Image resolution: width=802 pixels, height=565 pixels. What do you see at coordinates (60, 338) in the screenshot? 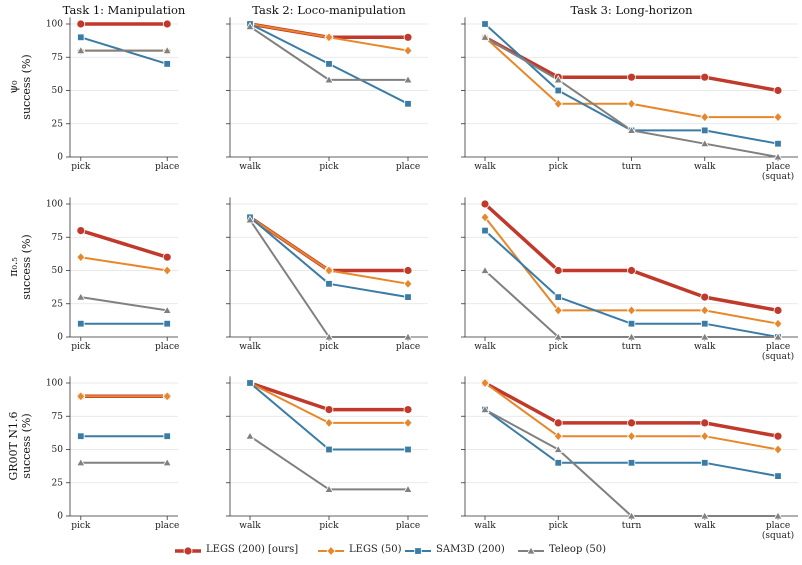
I see `y-tick-label: 0` at bounding box center [60, 338].